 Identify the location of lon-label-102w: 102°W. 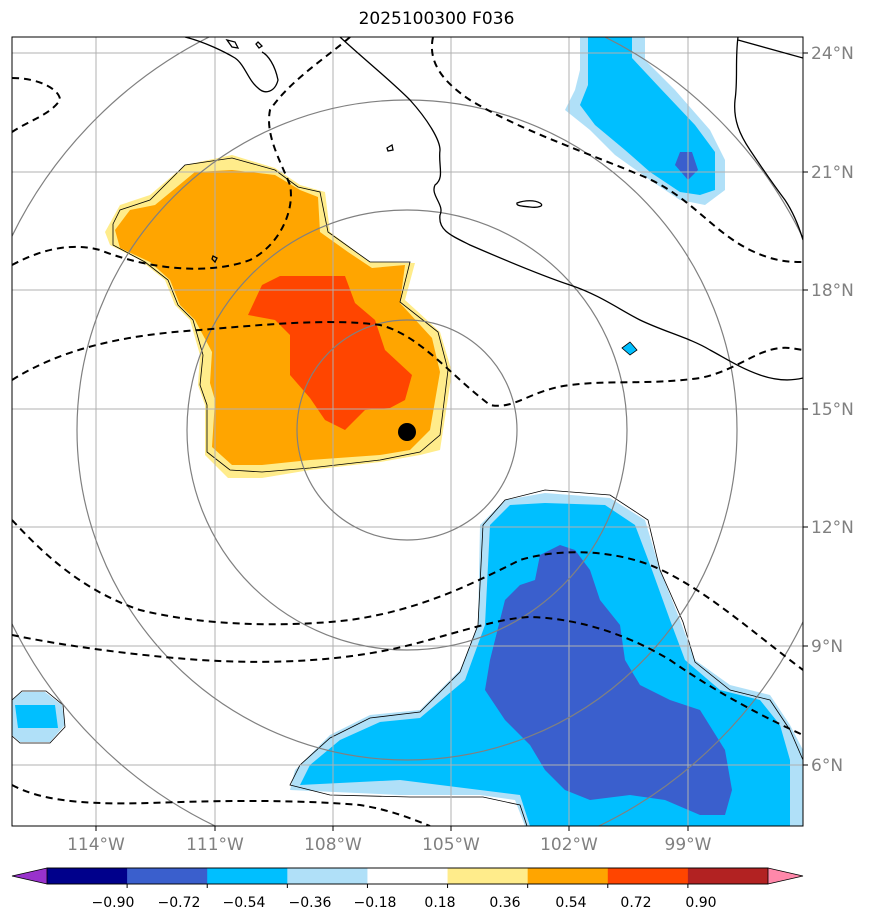
(569, 845).